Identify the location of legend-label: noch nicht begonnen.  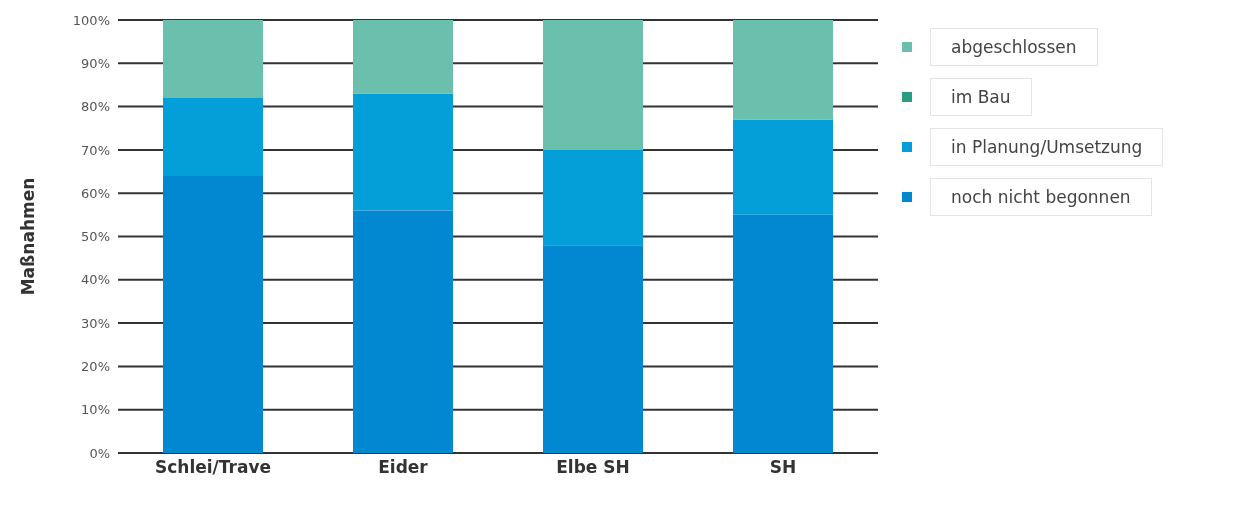
(1041, 197).